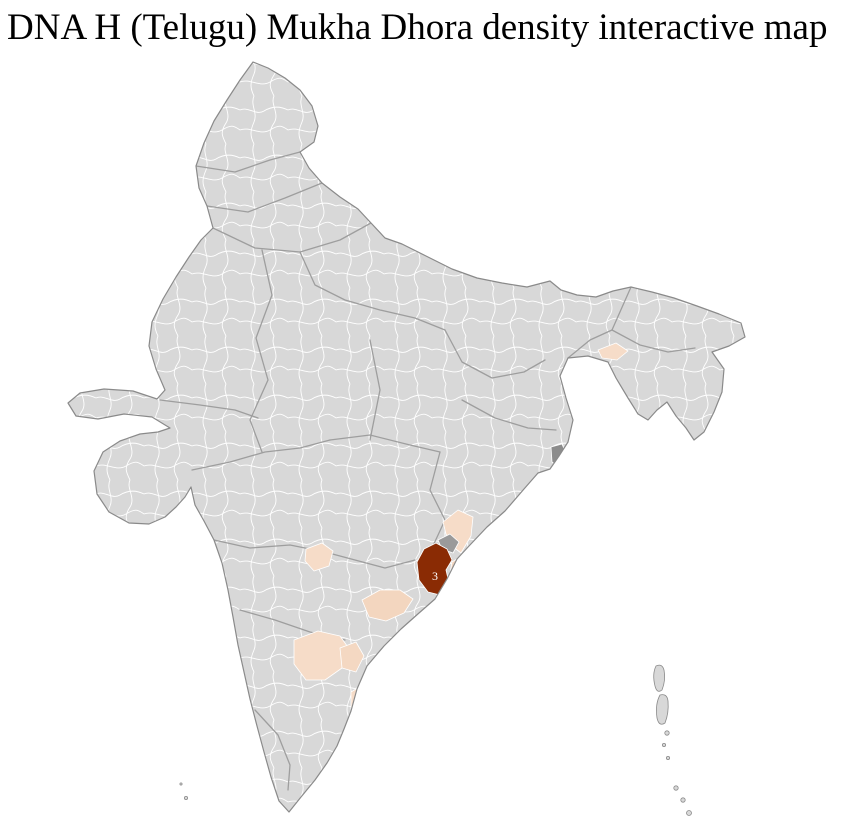 The image size is (862, 831). What do you see at coordinates (387, 605) in the screenshot?
I see `region-godavari-coast-light-district` at bounding box center [387, 605].